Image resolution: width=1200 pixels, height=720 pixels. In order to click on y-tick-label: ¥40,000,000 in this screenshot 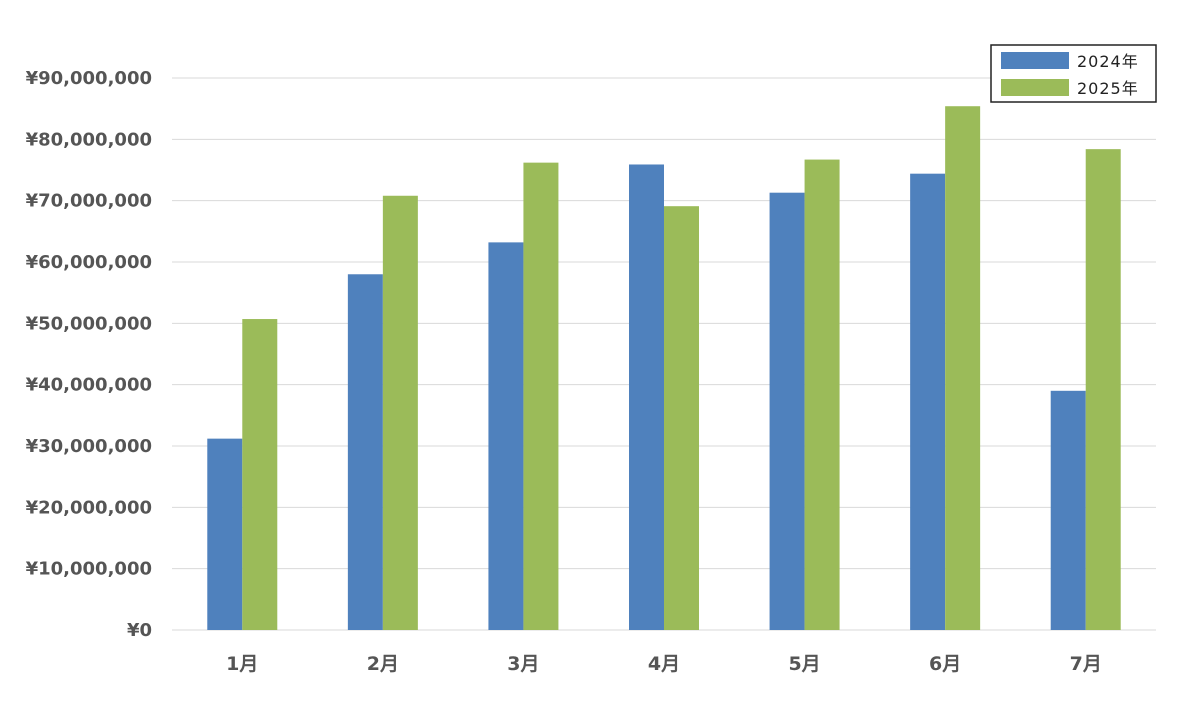, I will do `click(89, 385)`.